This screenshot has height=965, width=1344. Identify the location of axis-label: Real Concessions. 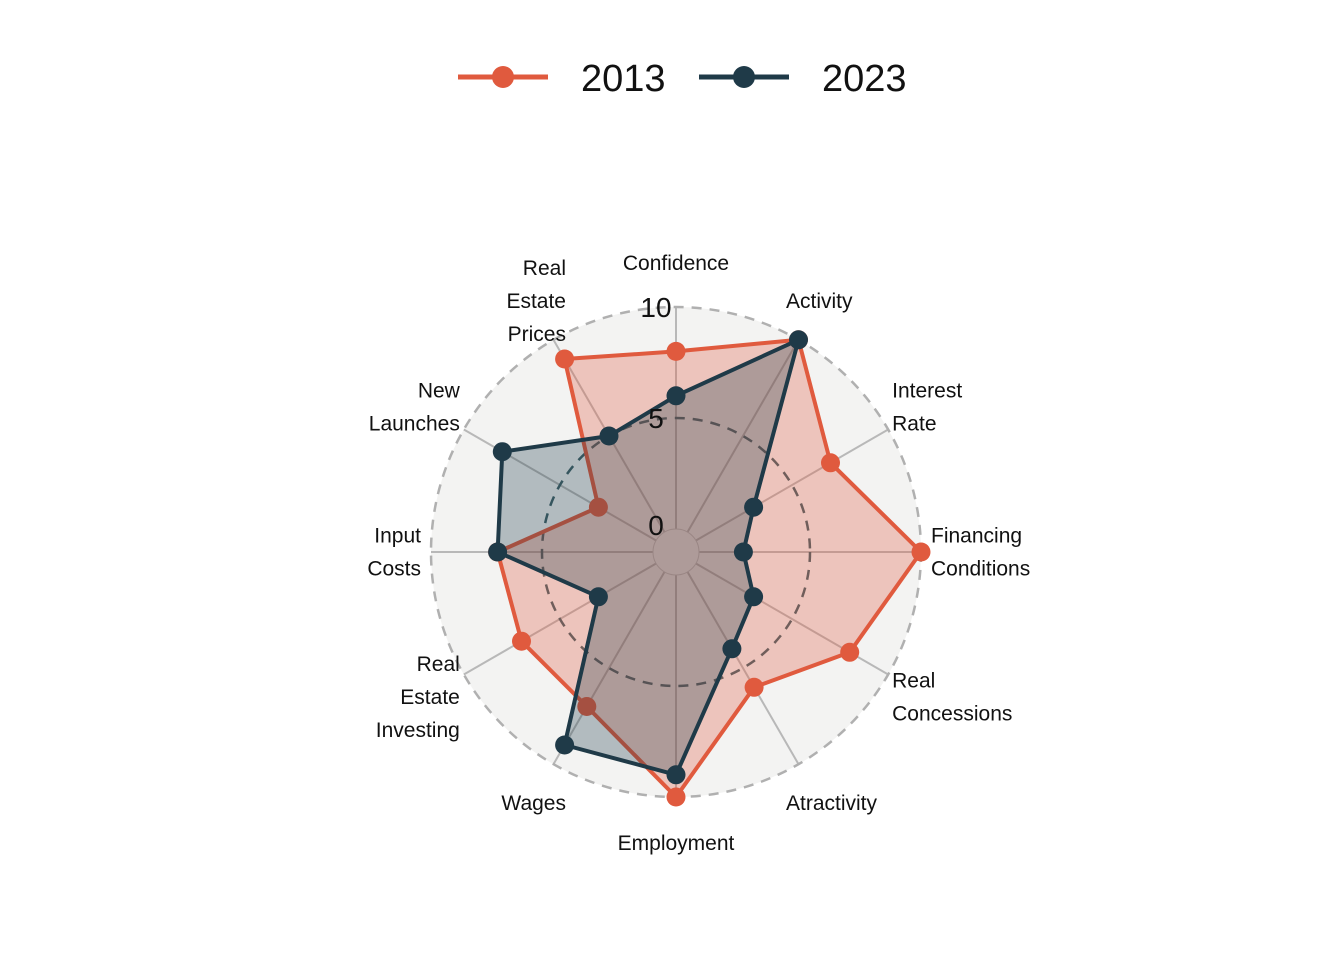
(952, 698).